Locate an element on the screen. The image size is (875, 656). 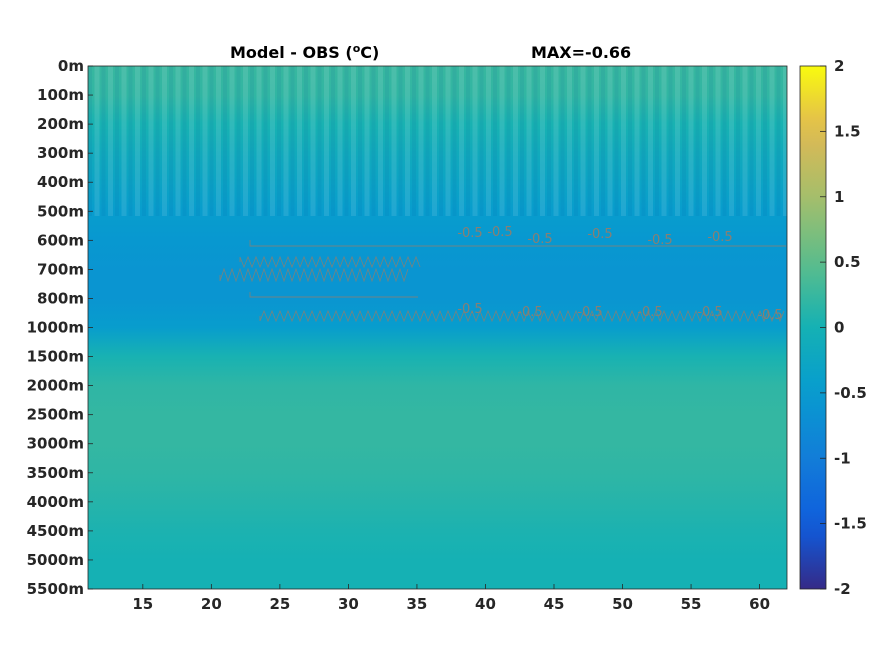
y-tick-label: 5000m is located at coordinates (55, 560).